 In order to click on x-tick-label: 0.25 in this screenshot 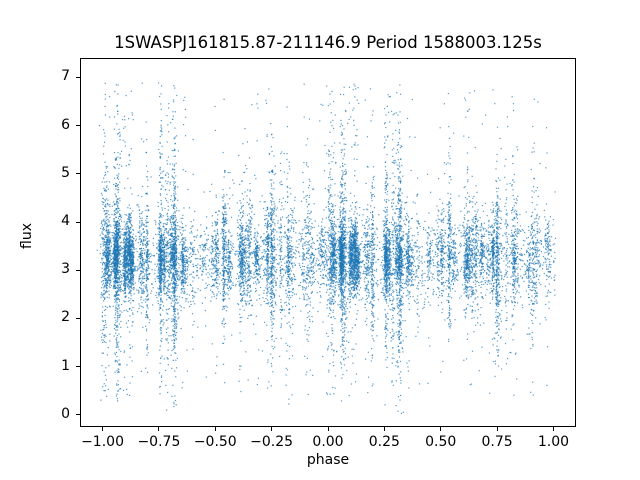, I will do `click(384, 442)`.